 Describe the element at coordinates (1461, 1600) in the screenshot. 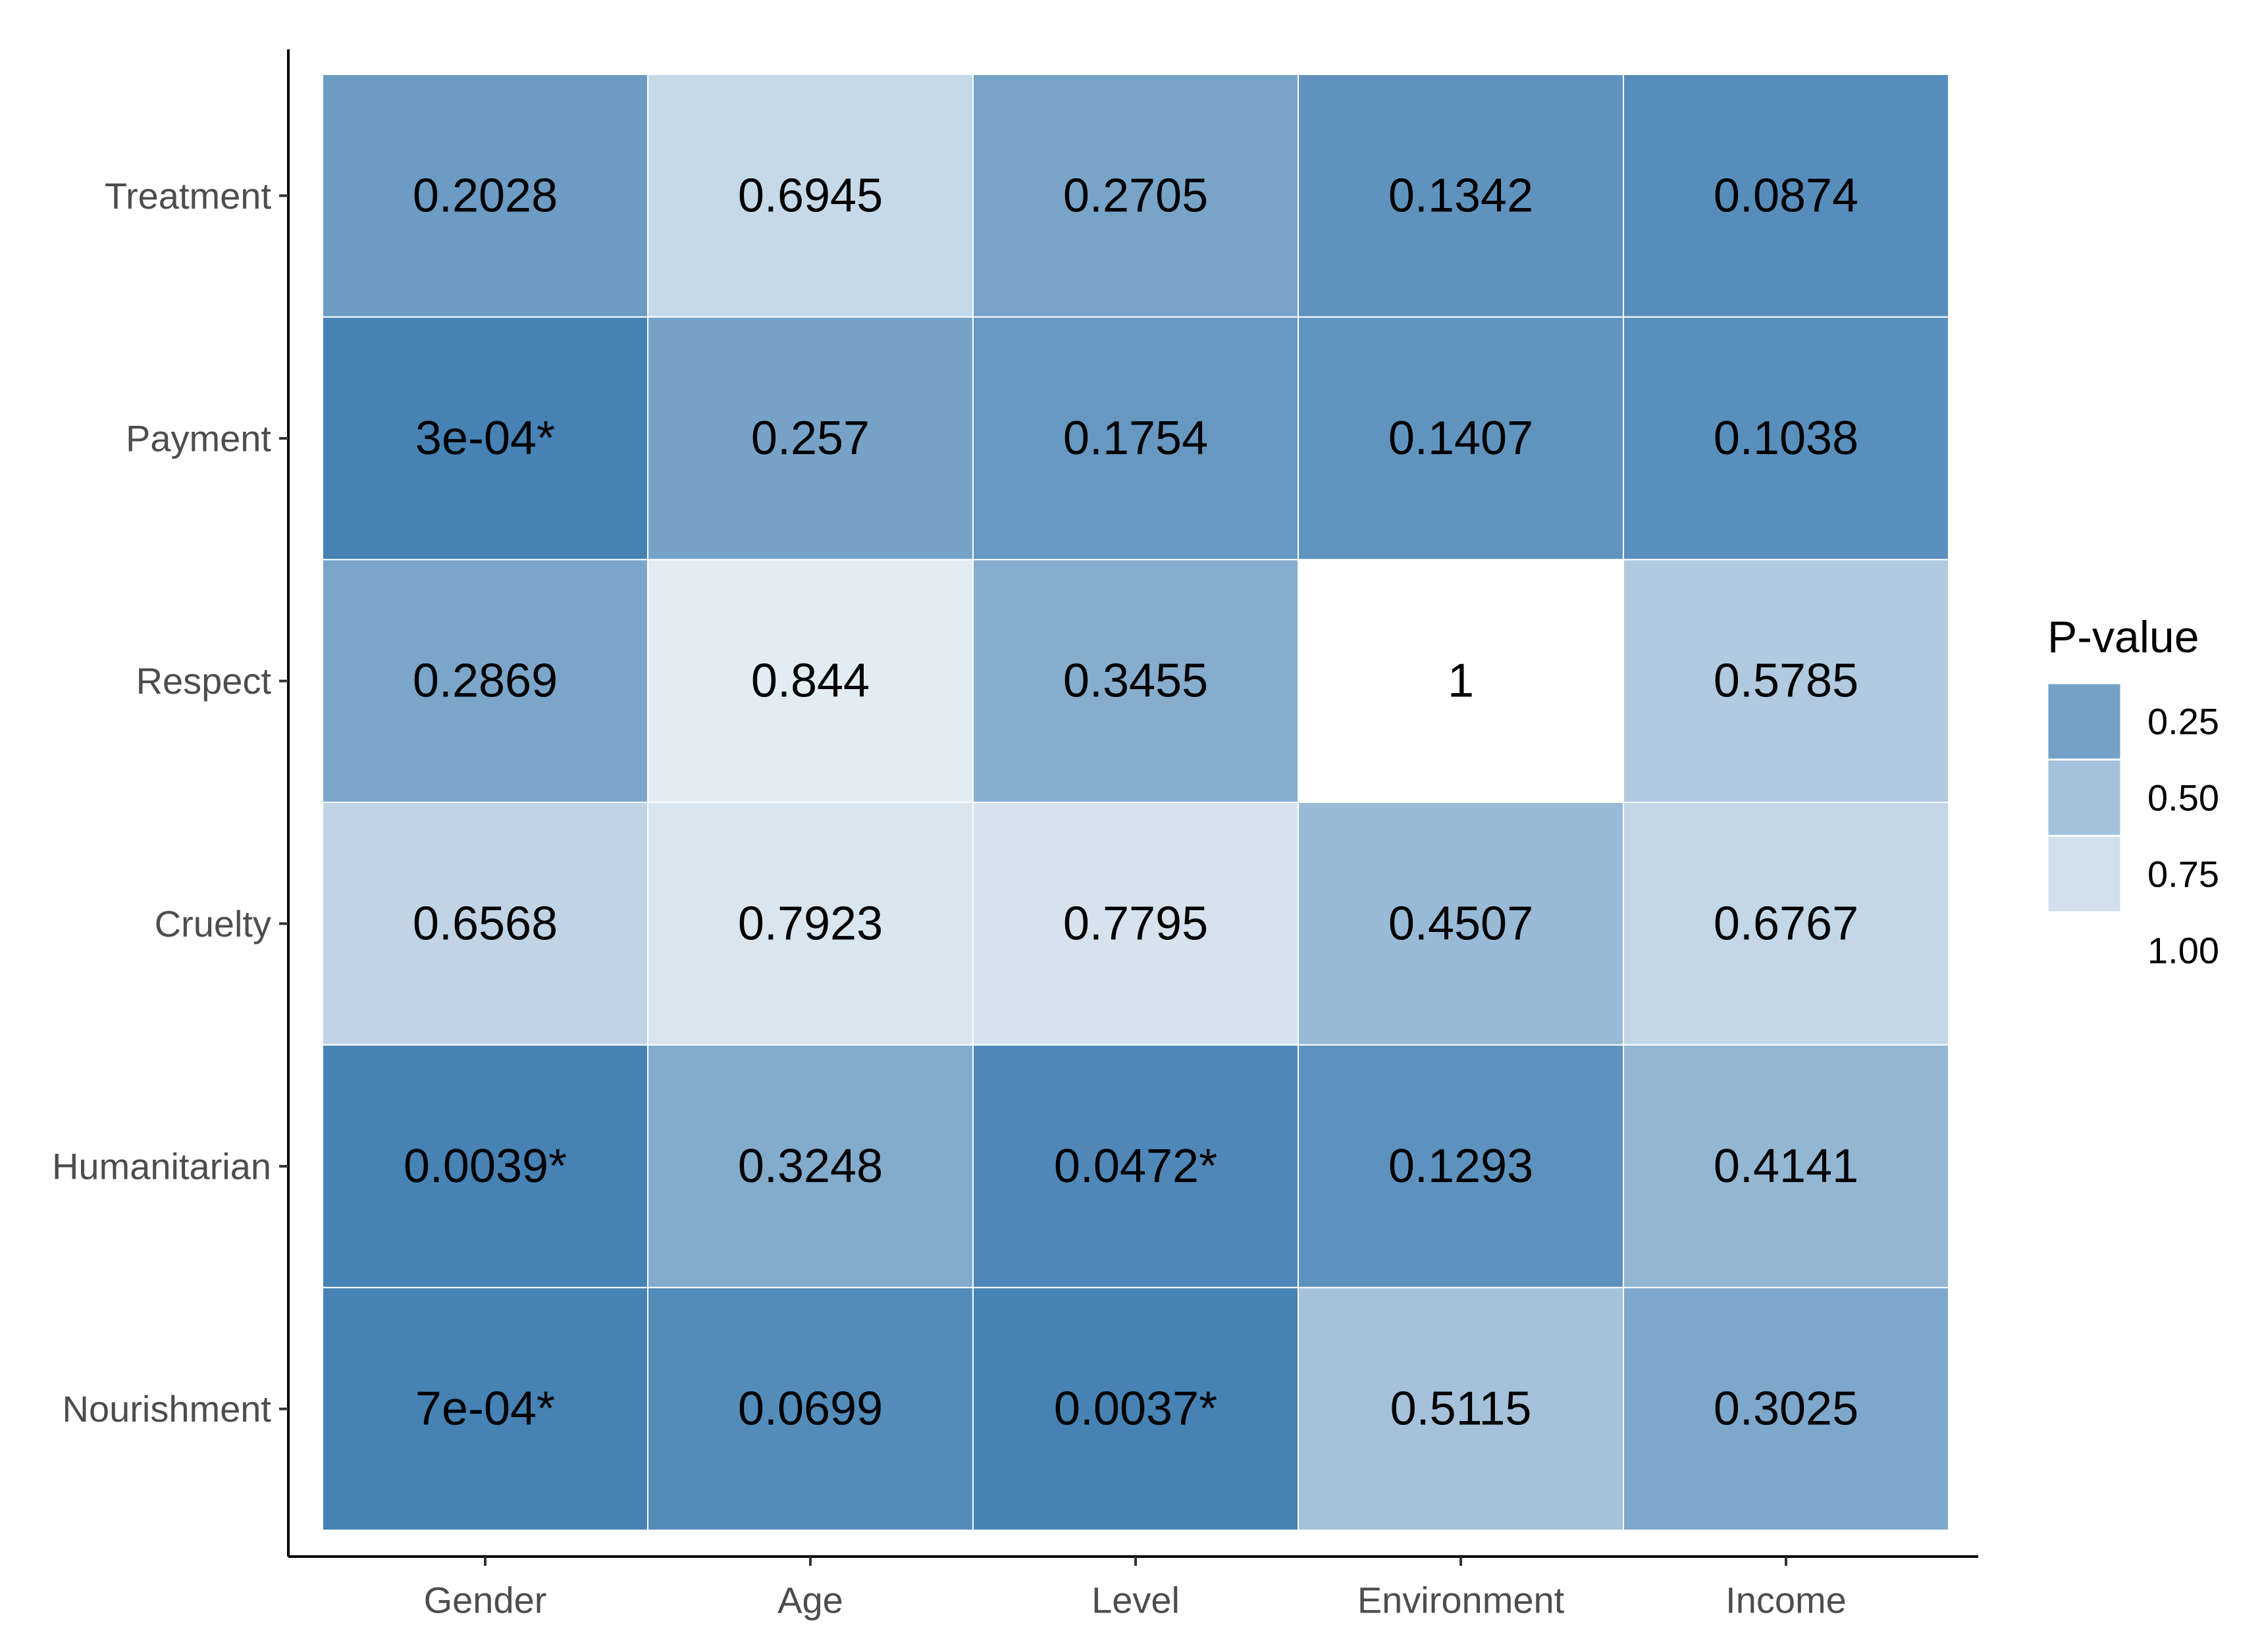

I see `x-tick-label: Environment` at that location.